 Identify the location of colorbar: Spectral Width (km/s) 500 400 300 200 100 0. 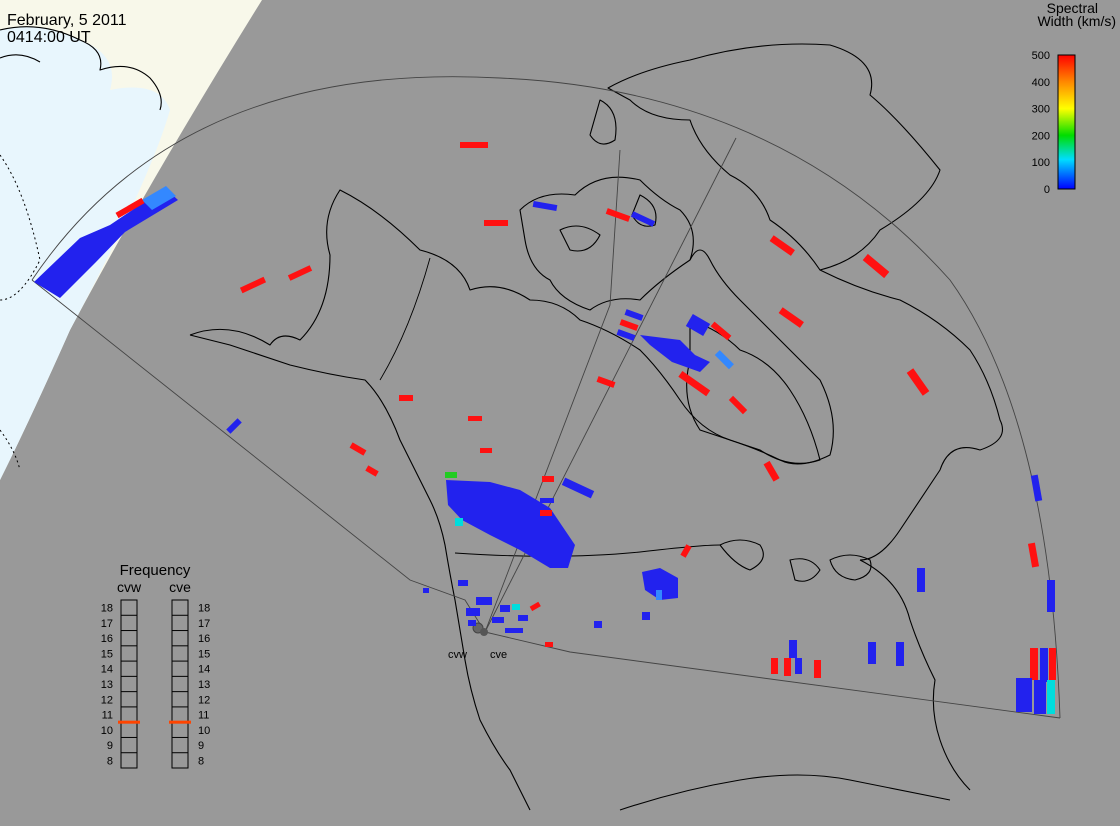
(1074, 98).